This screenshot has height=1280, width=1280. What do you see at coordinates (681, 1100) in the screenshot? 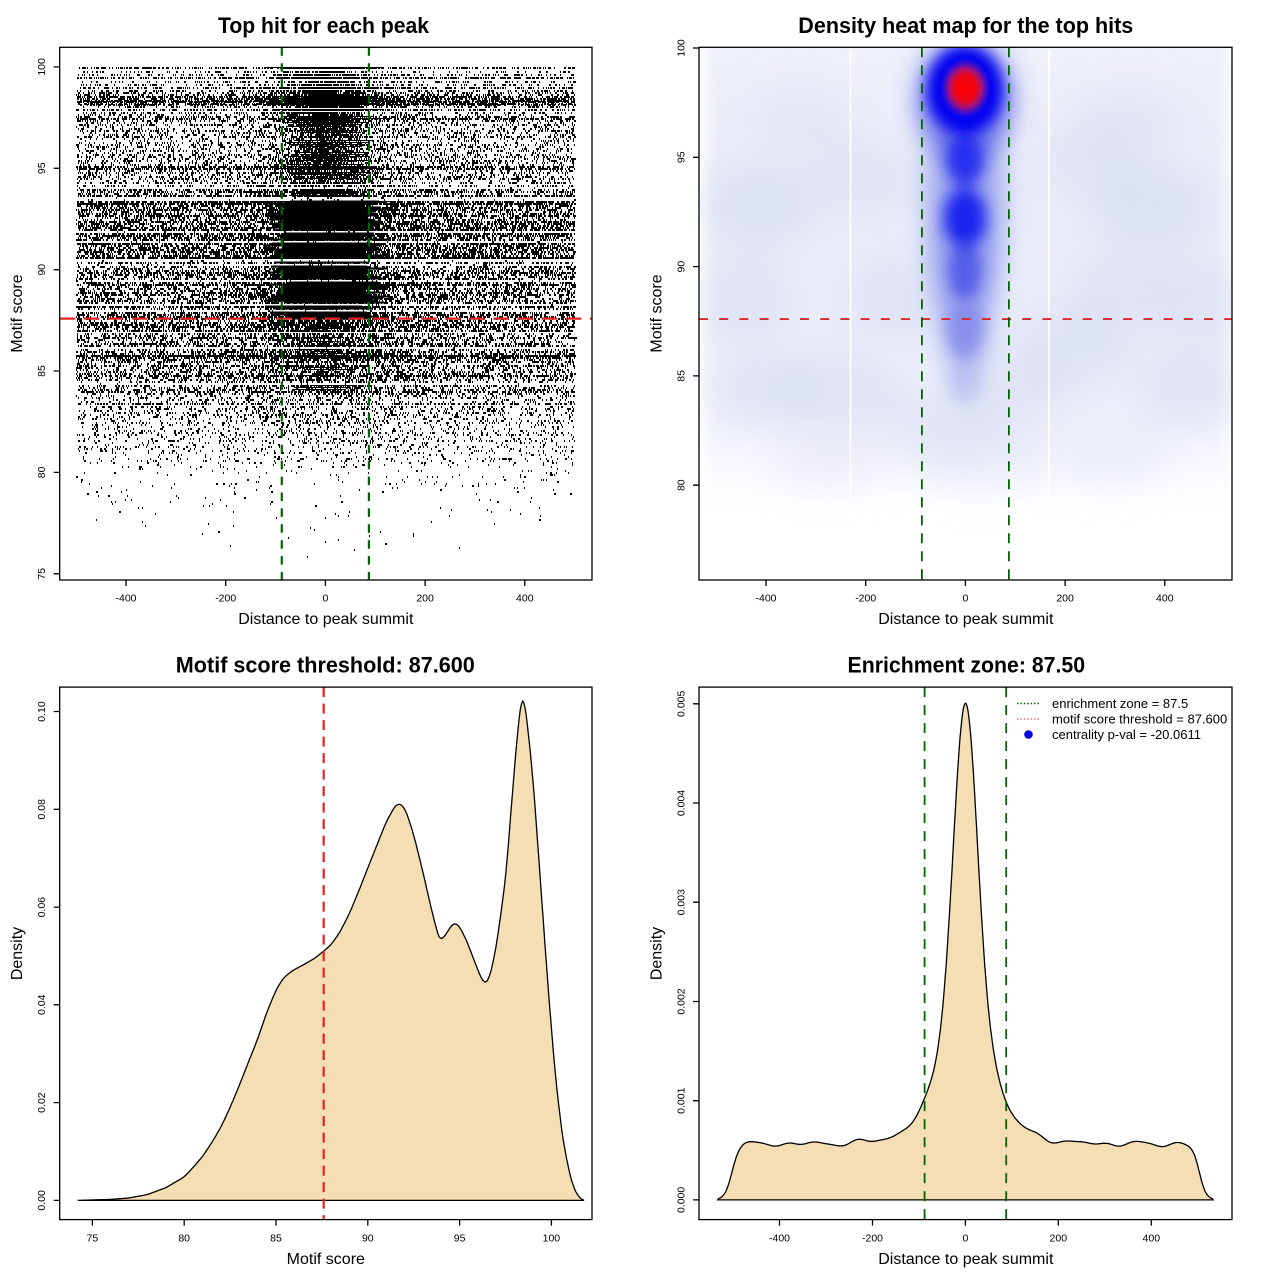
I see `svg-text: 0.001` at bounding box center [681, 1100].